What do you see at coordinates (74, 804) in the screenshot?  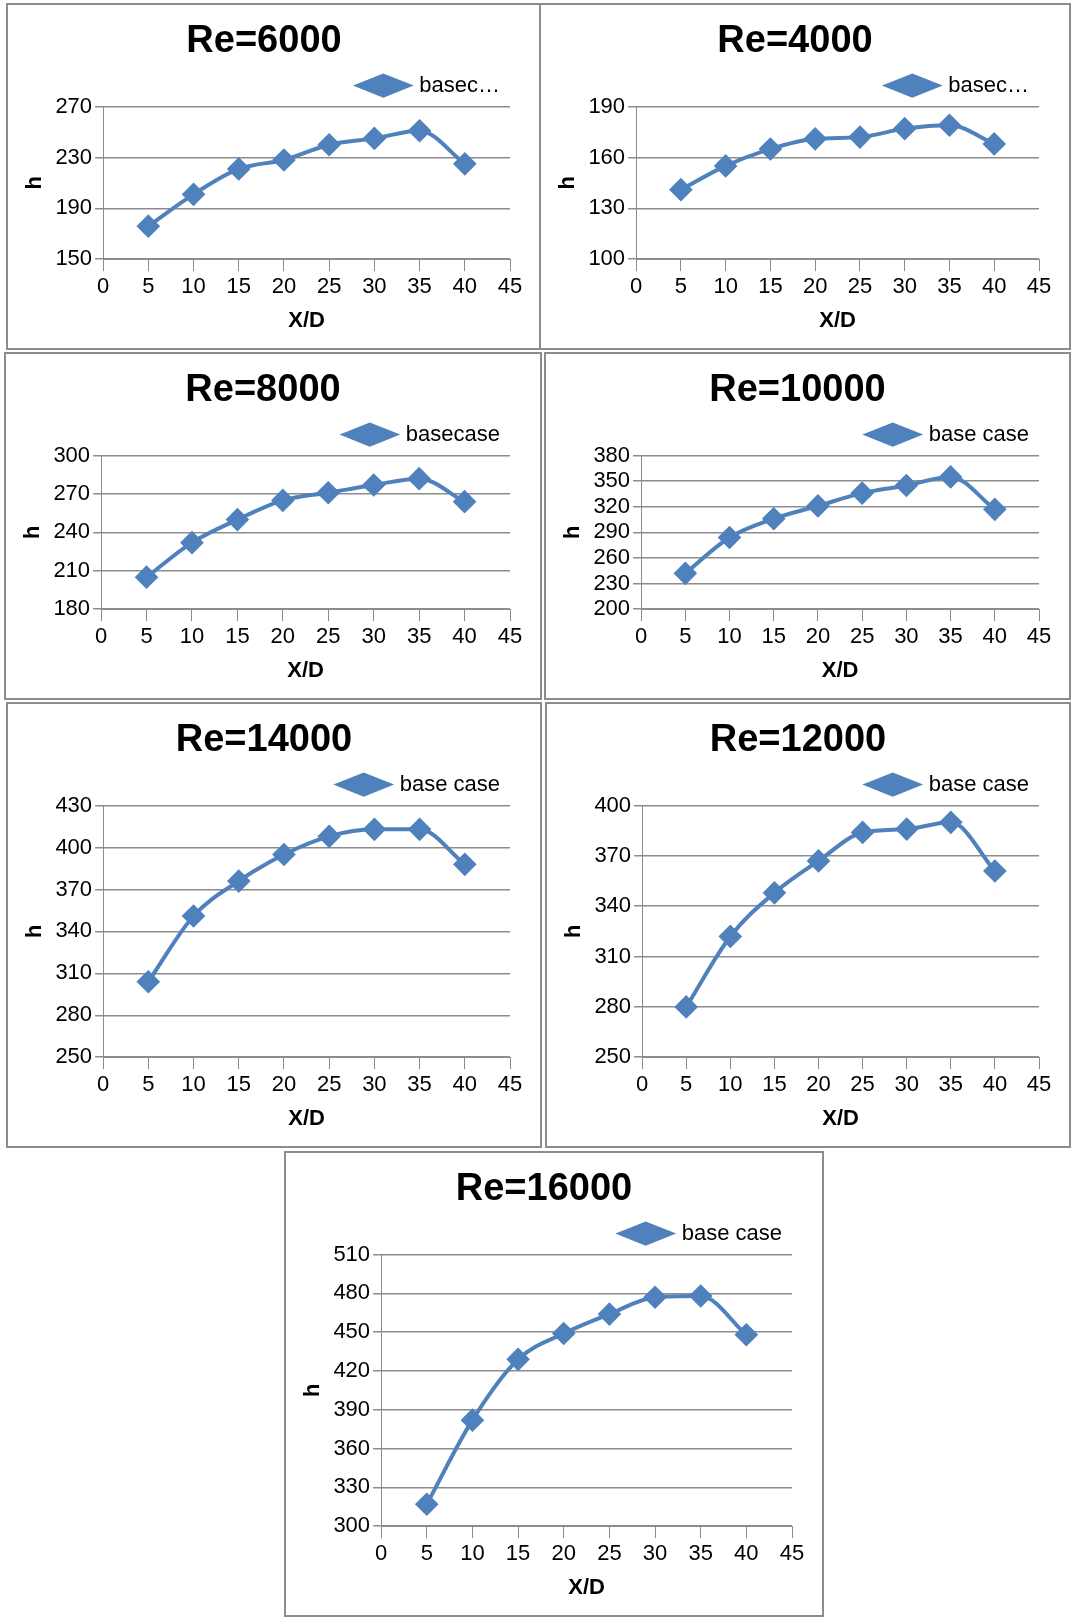 I see `y-tick-label: 430` at bounding box center [74, 804].